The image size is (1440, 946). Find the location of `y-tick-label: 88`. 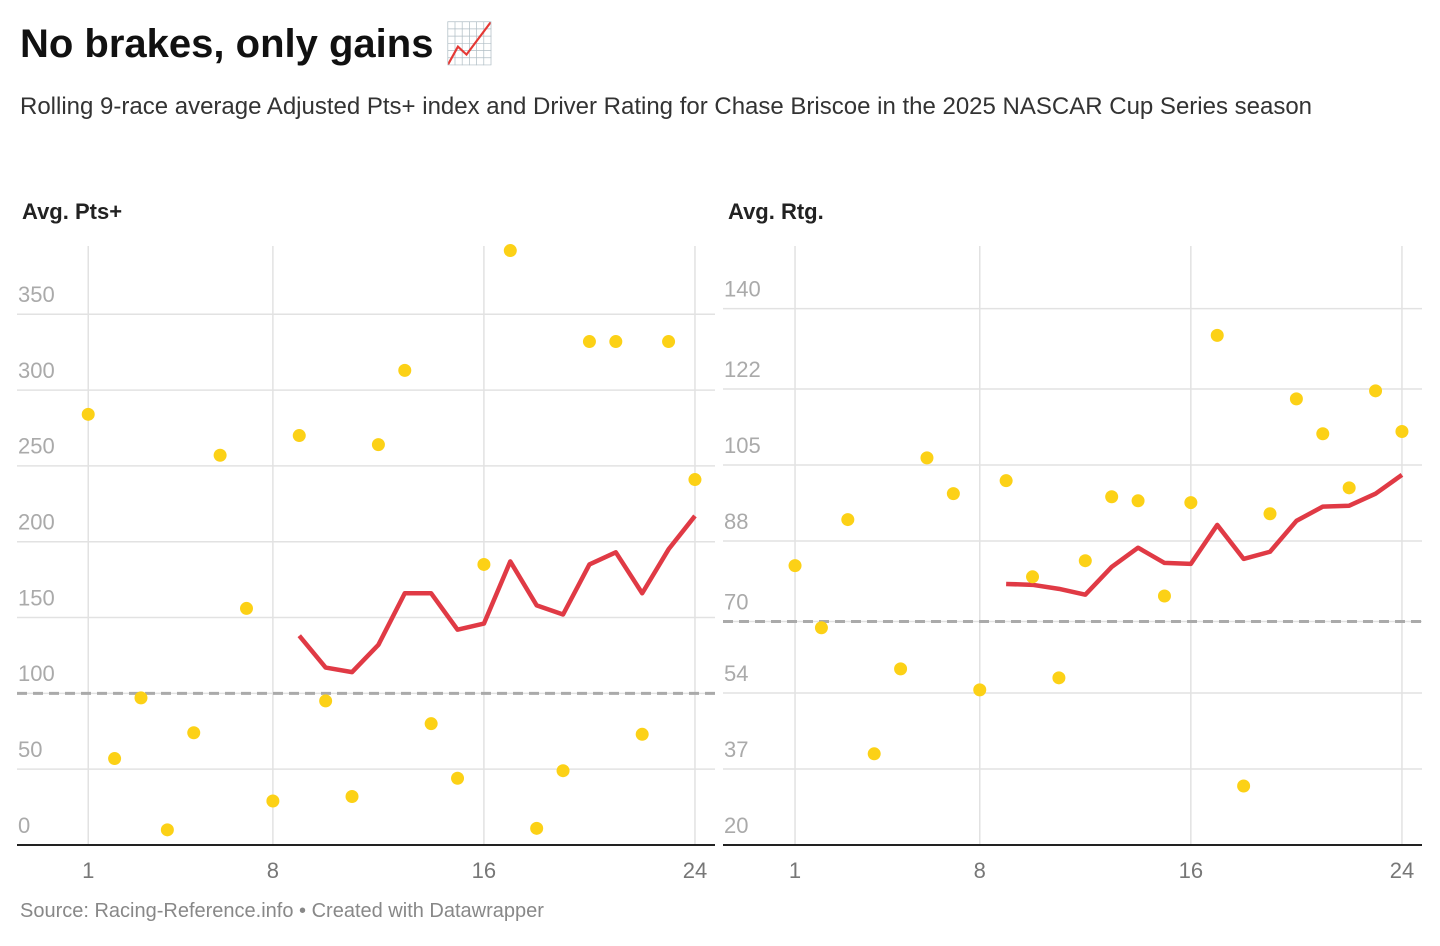

y-tick-label: 88 is located at coordinates (736, 521).